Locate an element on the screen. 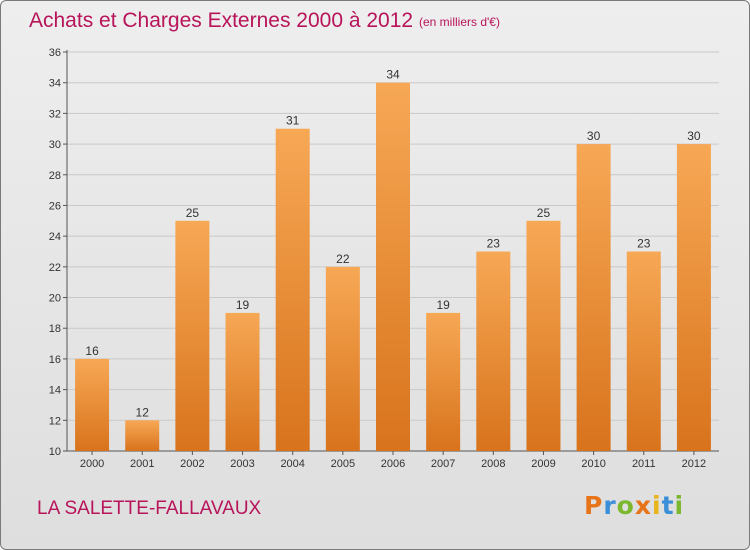 The width and height of the screenshot is (750, 550). bar-2010 is located at coordinates (593, 298).